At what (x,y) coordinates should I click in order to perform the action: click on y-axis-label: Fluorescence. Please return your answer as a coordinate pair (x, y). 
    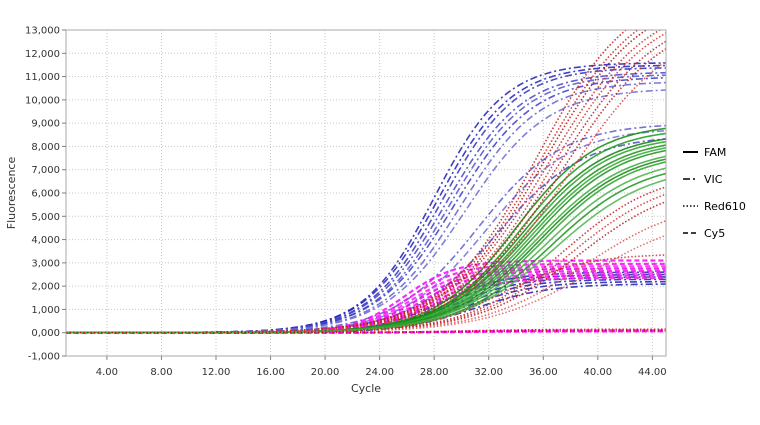
    Looking at the image, I should click on (11, 193).